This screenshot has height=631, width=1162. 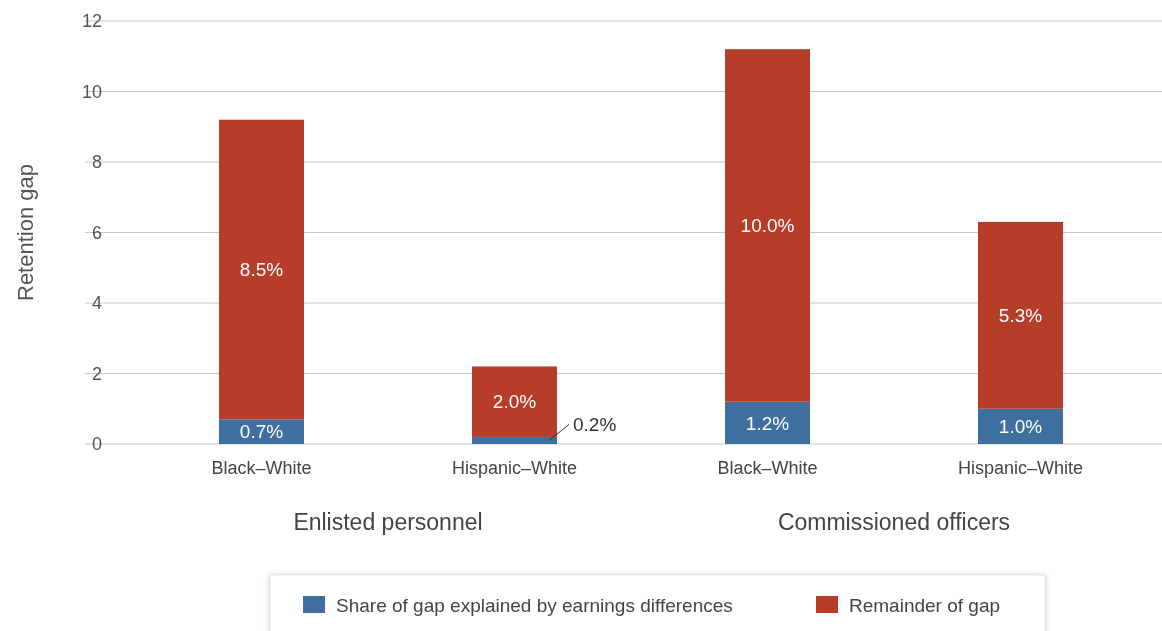 I want to click on data-label: 10.0%, so click(x=767, y=226).